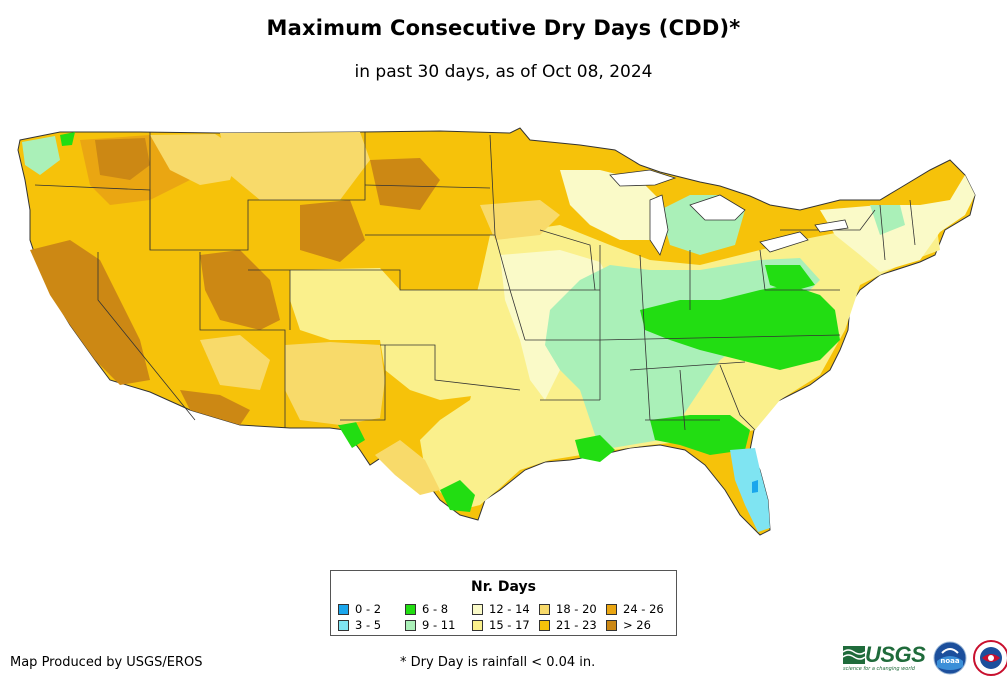  I want to click on legend-item: 15 - 17, so click(505, 625).